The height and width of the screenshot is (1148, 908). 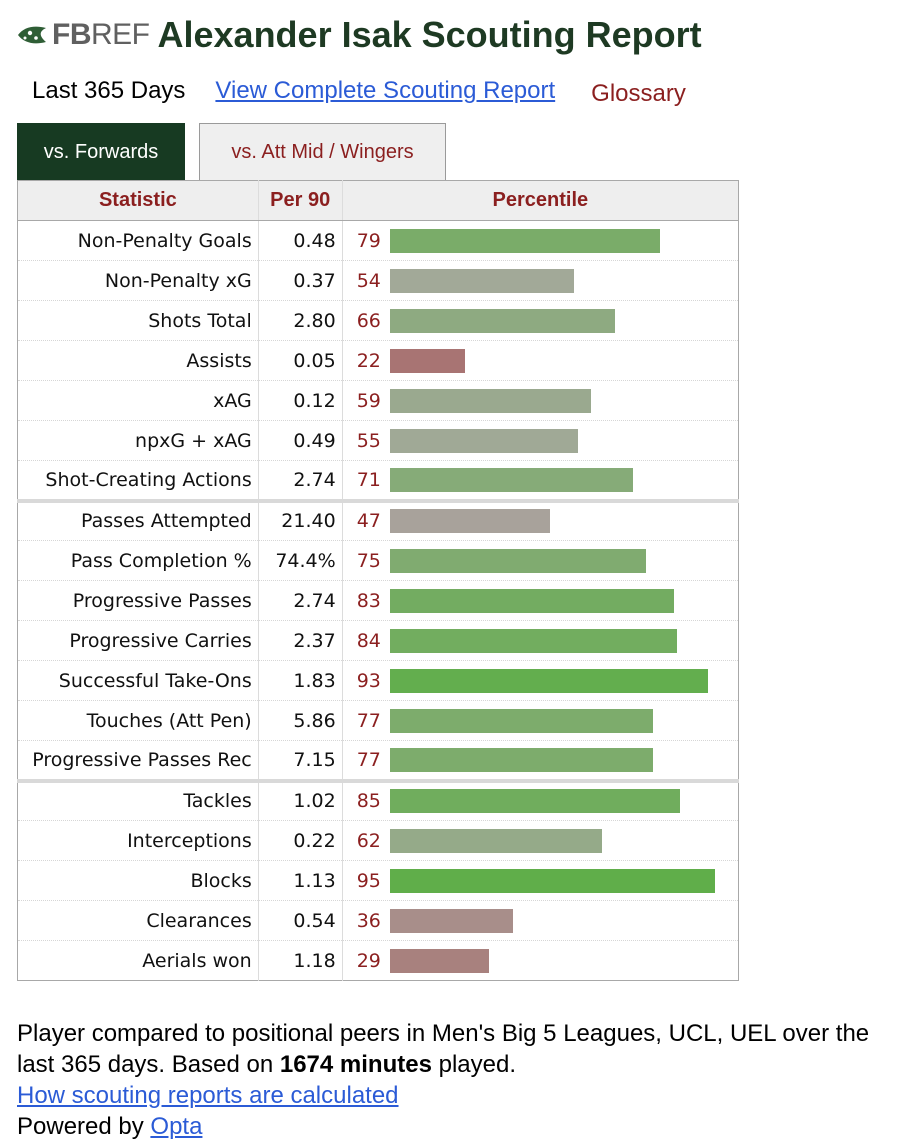 What do you see at coordinates (138, 400) in the screenshot?
I see `stat-name: xAG` at bounding box center [138, 400].